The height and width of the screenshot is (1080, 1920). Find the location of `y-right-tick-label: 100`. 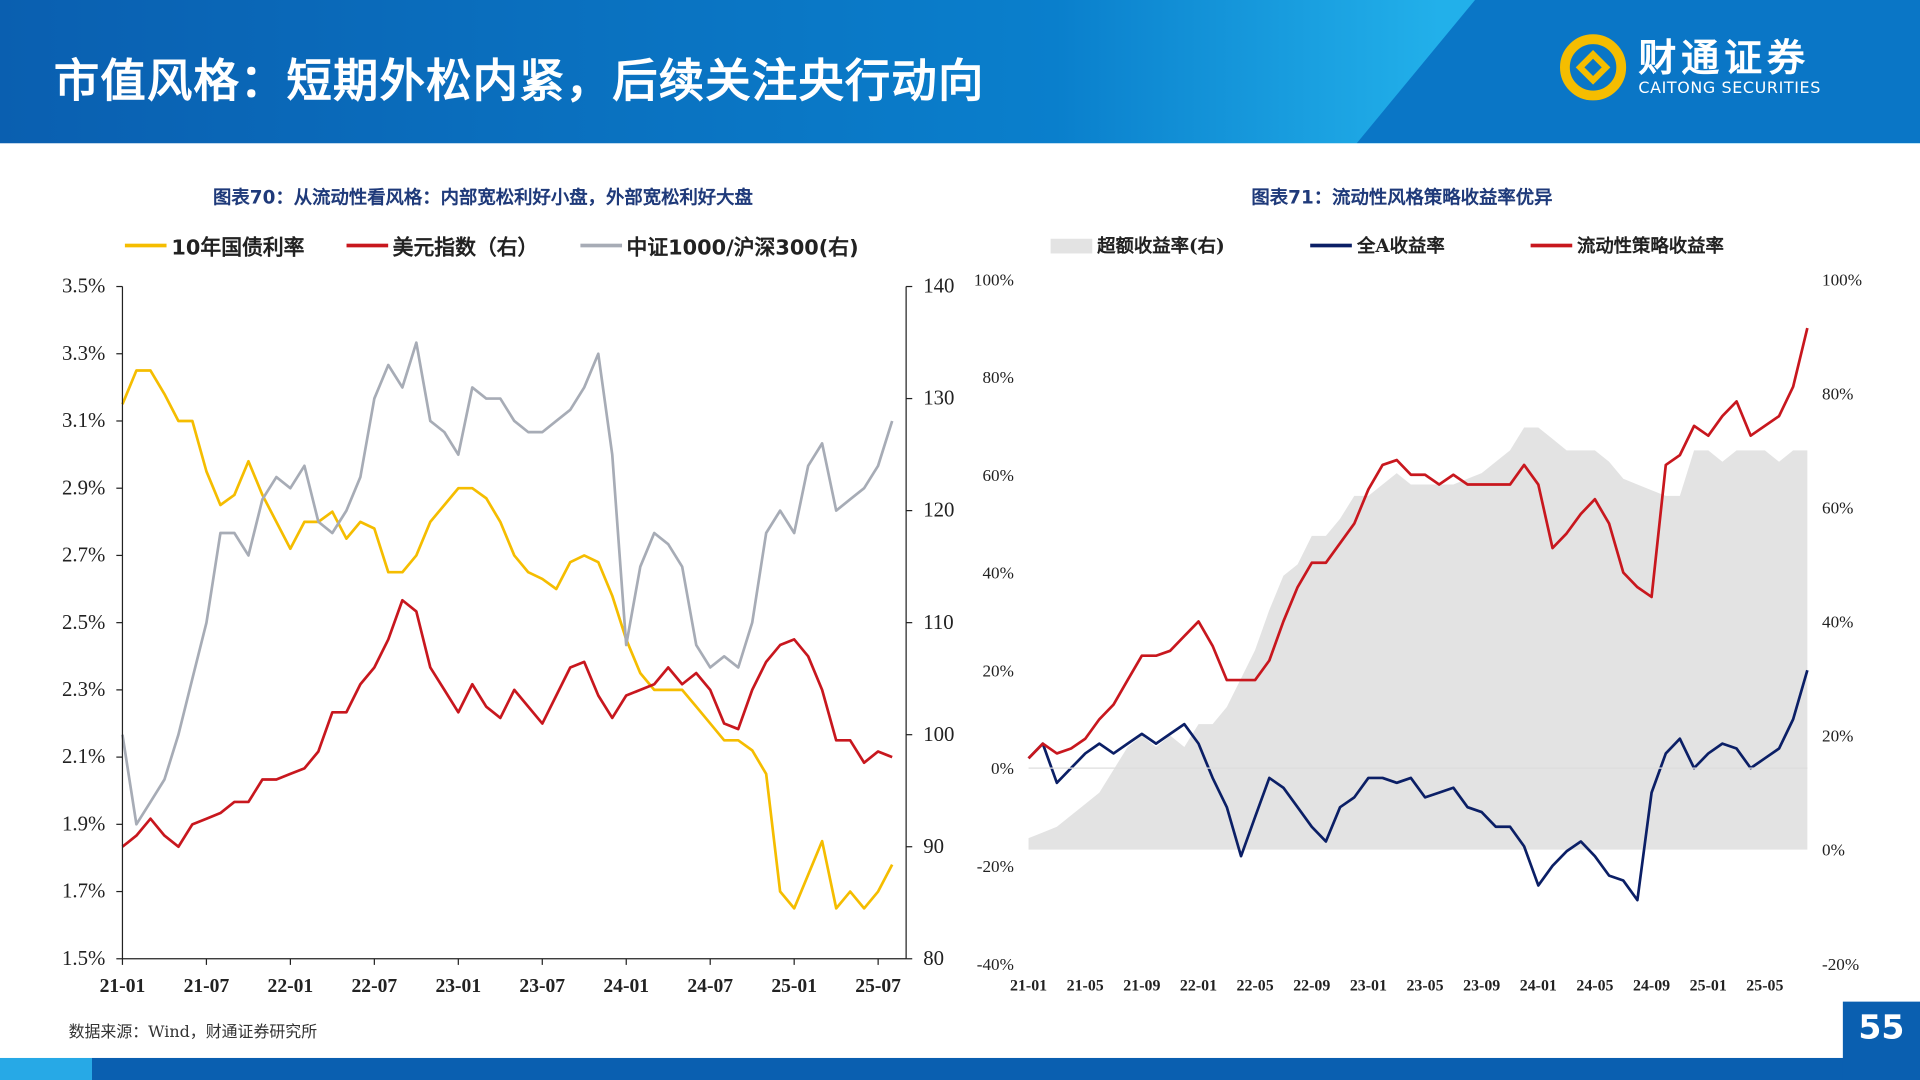

y-right-tick-label: 100 is located at coordinates (938, 734).